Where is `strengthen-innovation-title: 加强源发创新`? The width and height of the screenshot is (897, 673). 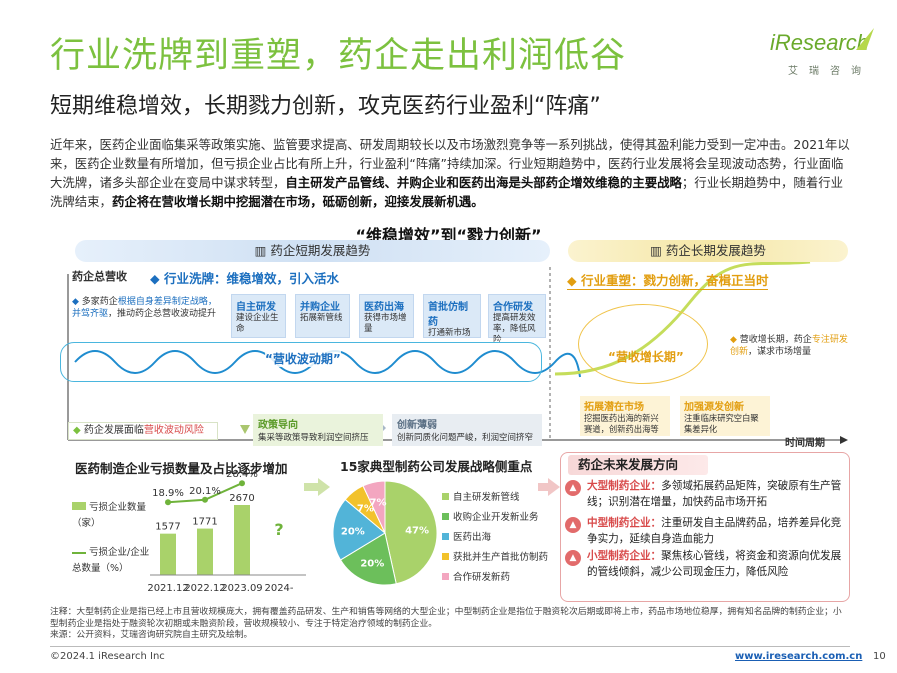 strengthen-innovation-title: 加强源发创新 is located at coordinates (714, 407).